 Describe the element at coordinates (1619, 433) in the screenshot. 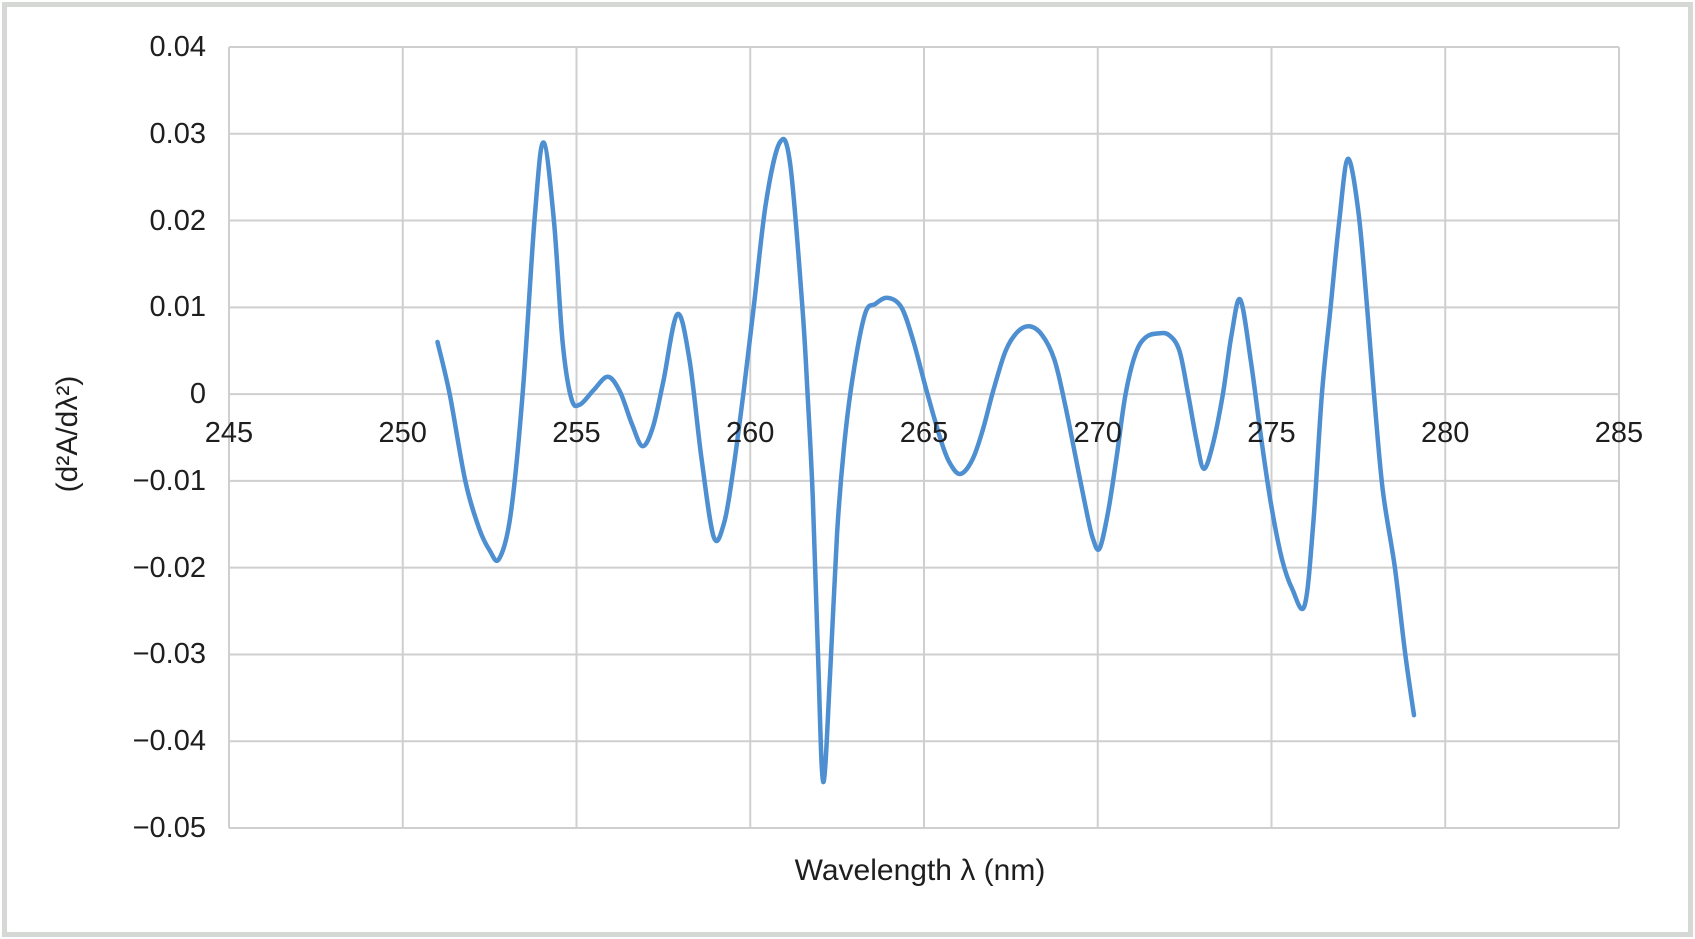

I see `x-tick-label: 285` at that location.